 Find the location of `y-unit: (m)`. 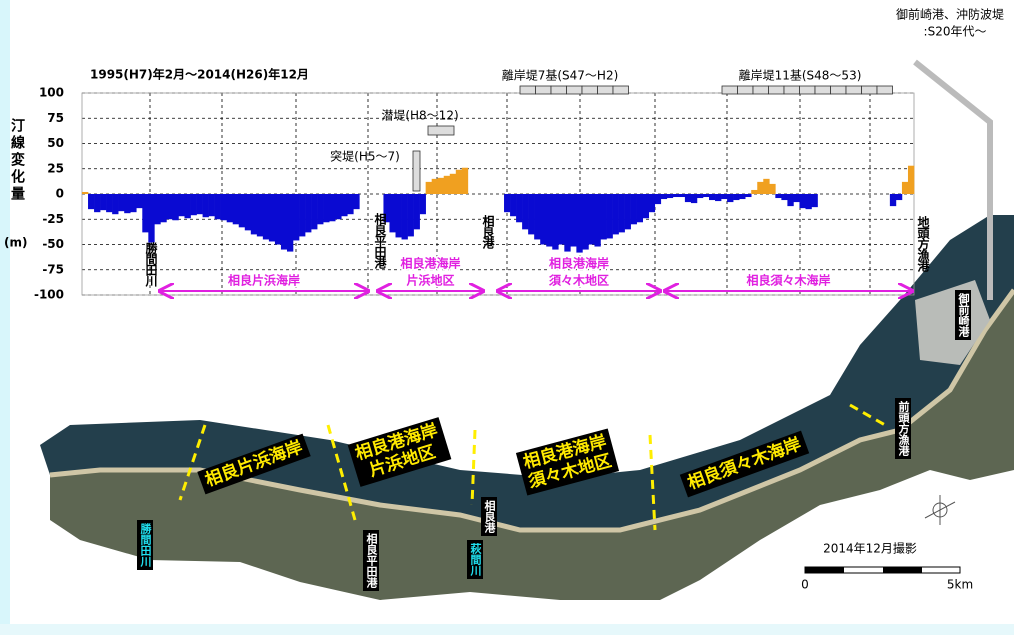

y-unit: (m) is located at coordinates (15, 243).